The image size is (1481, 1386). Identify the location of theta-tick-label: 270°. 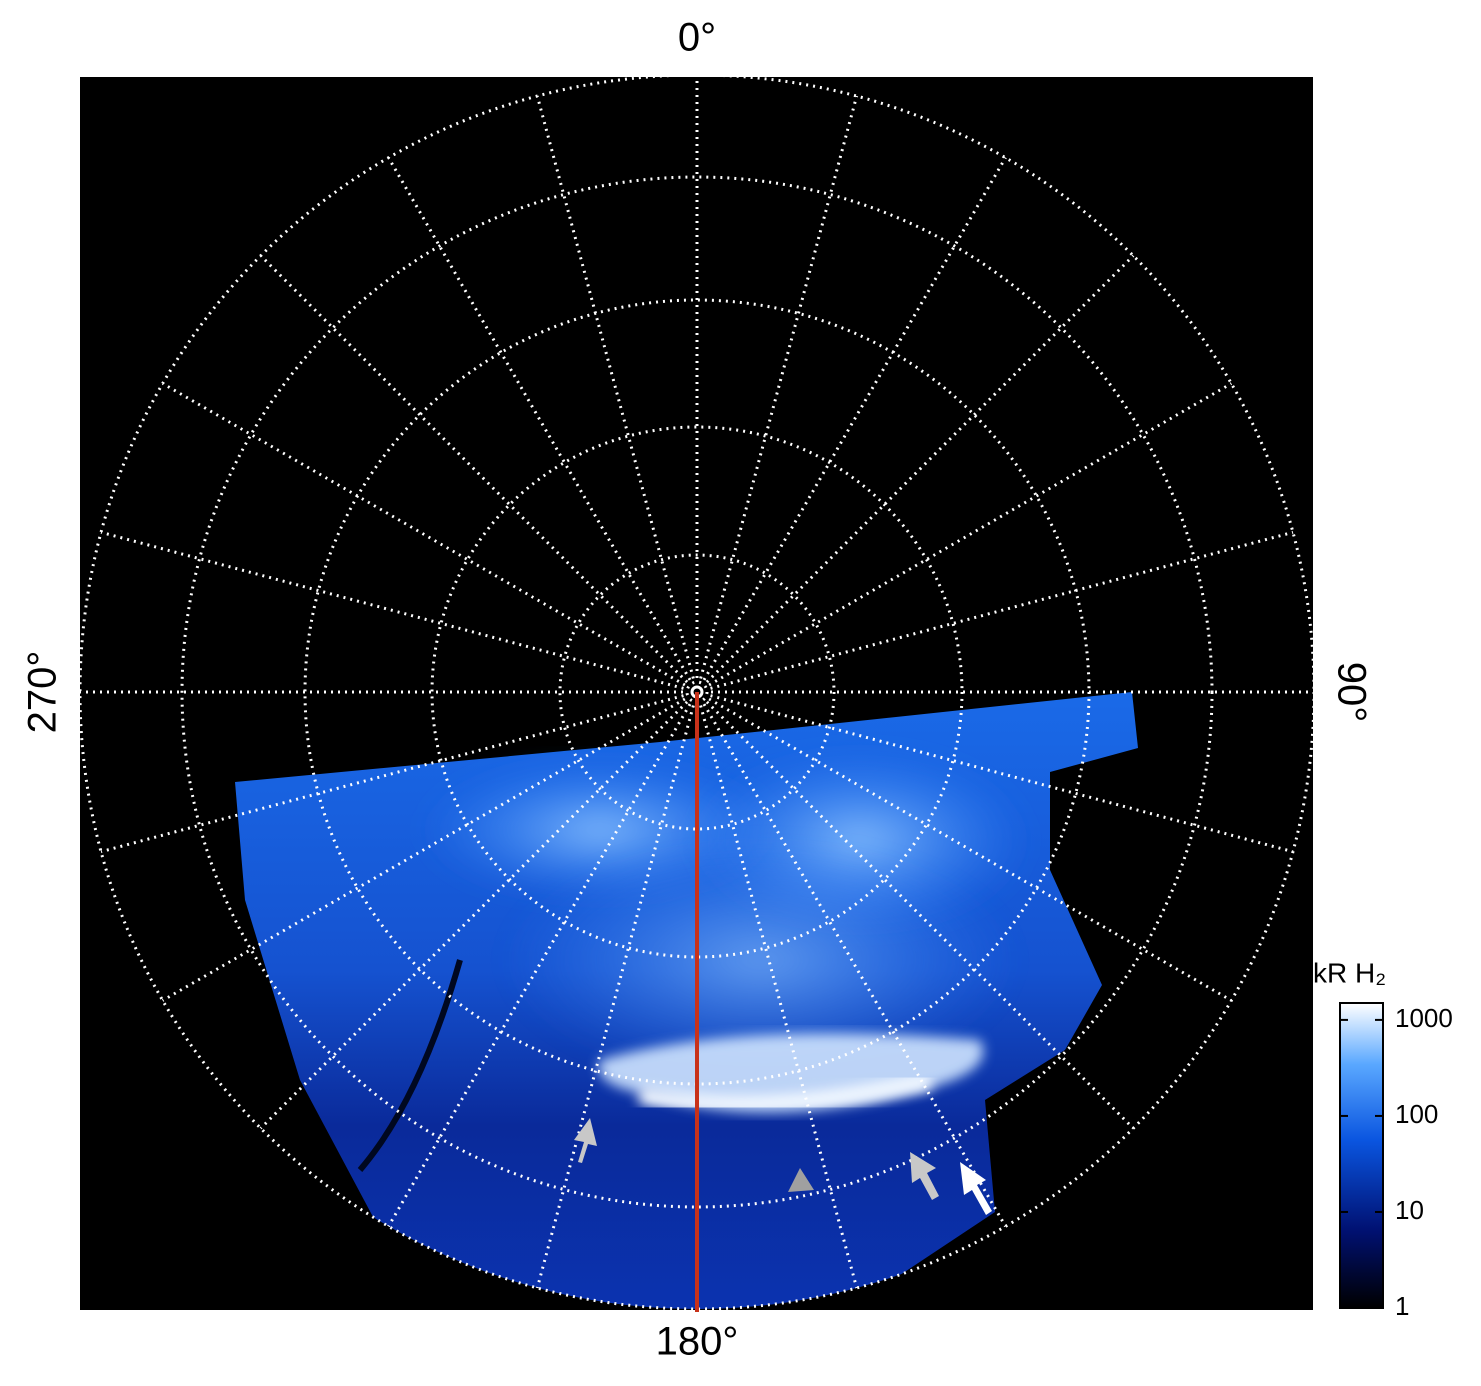
(43, 692).